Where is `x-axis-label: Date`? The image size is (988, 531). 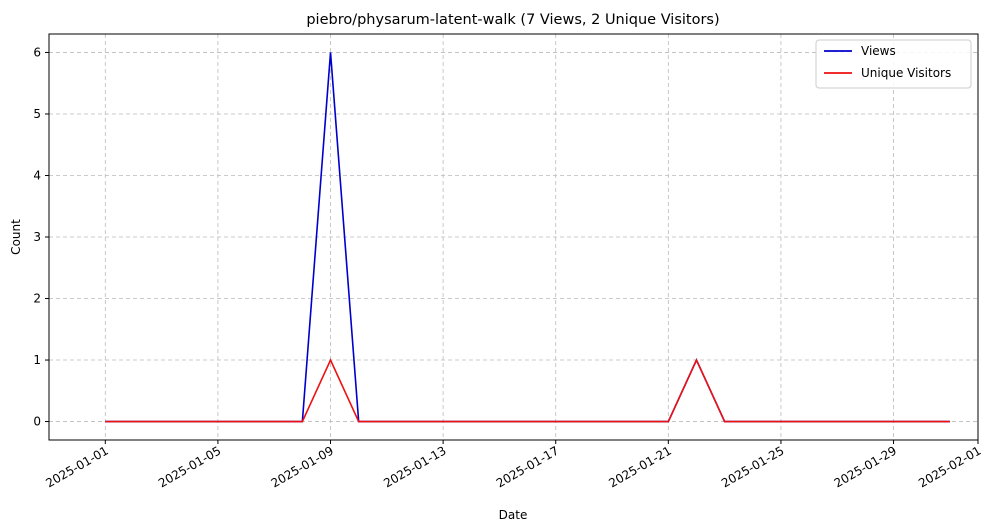 x-axis-label: Date is located at coordinates (513, 515).